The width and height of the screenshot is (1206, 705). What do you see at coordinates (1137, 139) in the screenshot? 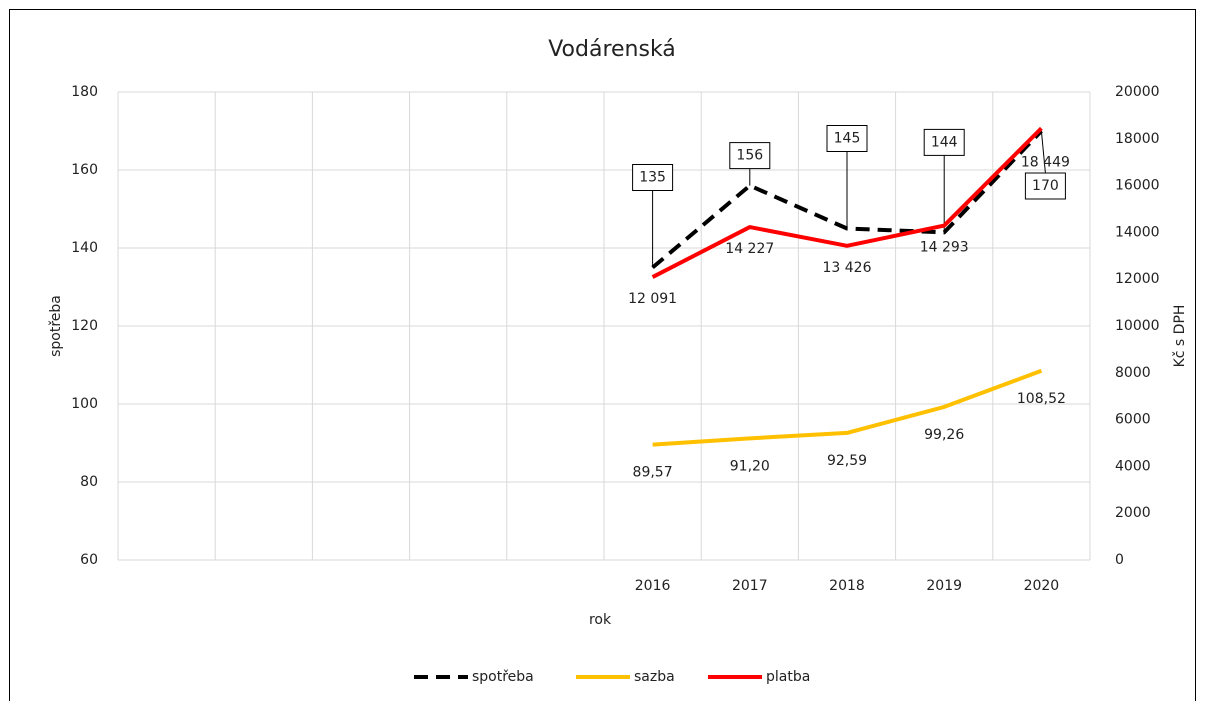
I see `y2-tick-label: 18000` at bounding box center [1137, 139].